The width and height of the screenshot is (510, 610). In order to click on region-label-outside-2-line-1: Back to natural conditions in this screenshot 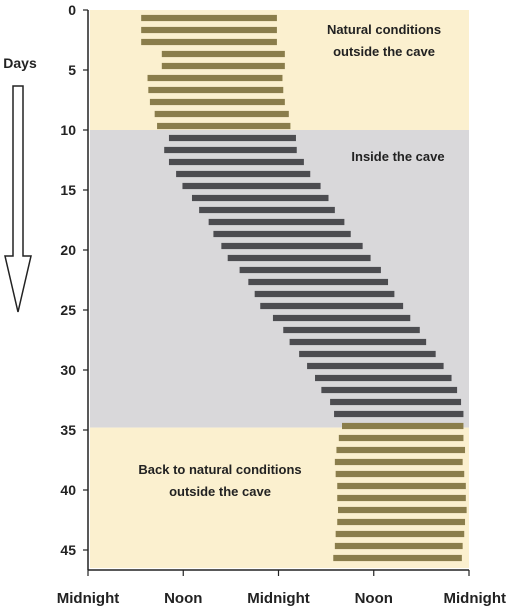, I will do `click(219, 469)`.